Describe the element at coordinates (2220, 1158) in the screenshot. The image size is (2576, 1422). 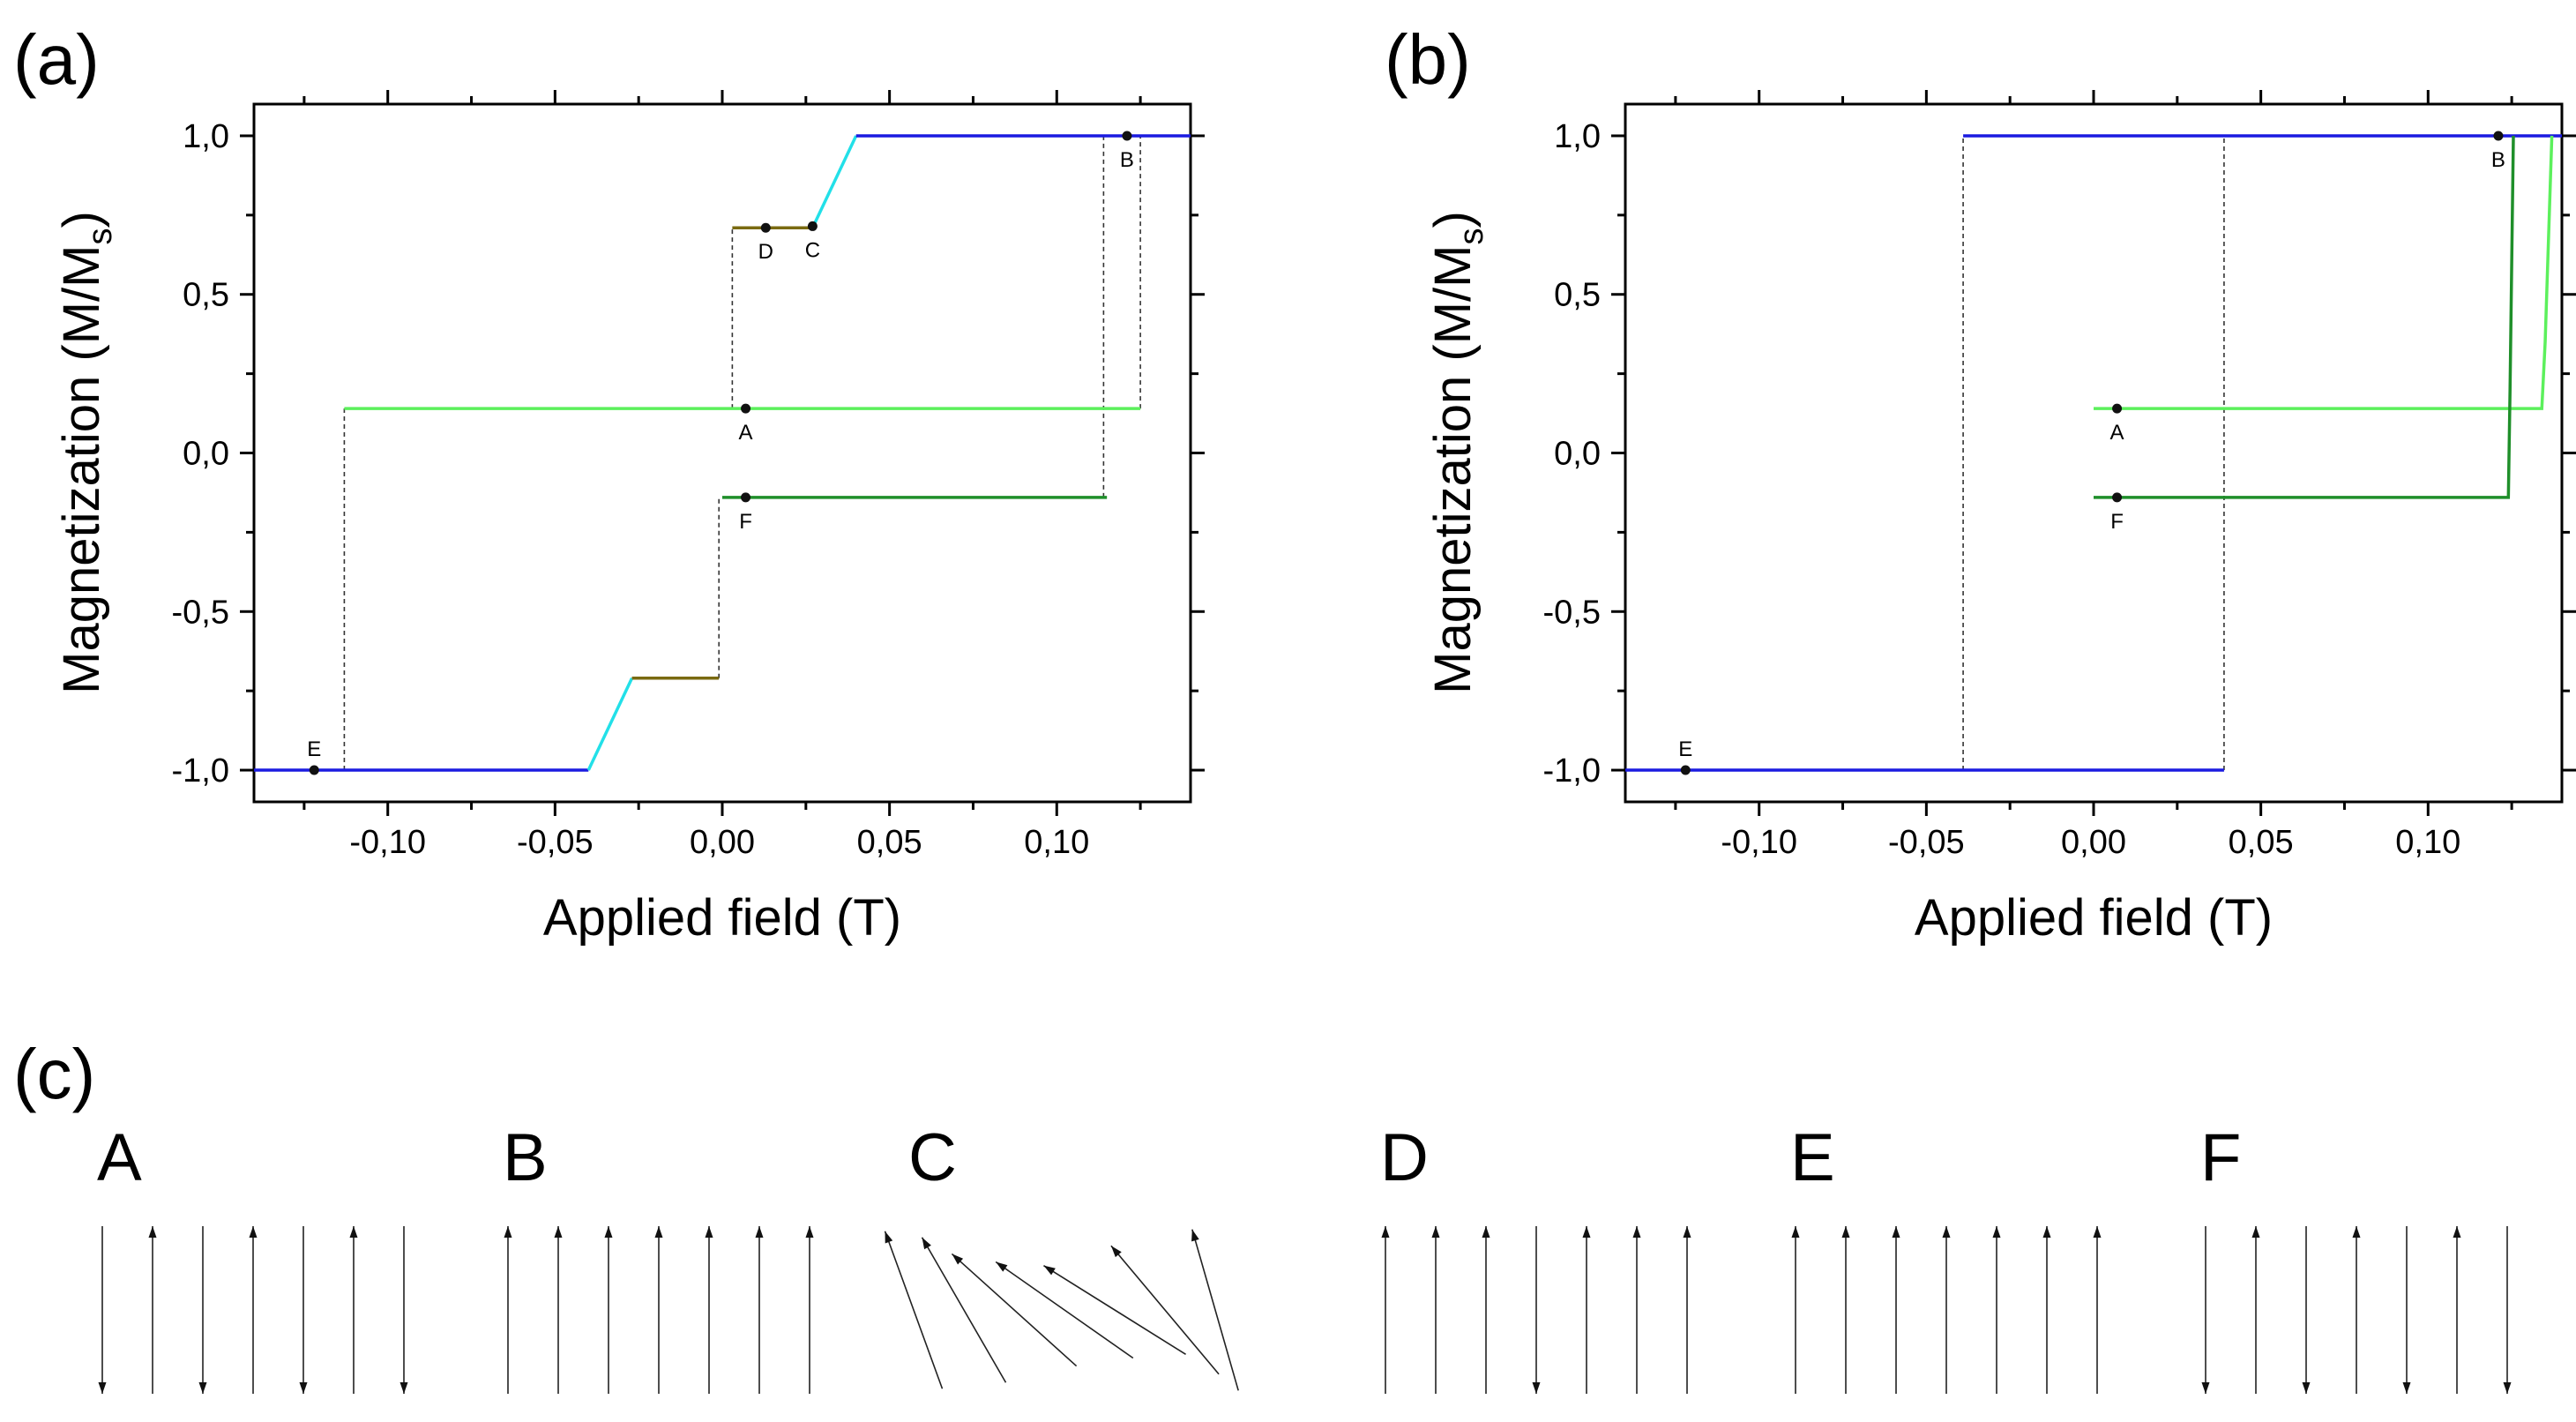
I see `configuration-label: F` at that location.